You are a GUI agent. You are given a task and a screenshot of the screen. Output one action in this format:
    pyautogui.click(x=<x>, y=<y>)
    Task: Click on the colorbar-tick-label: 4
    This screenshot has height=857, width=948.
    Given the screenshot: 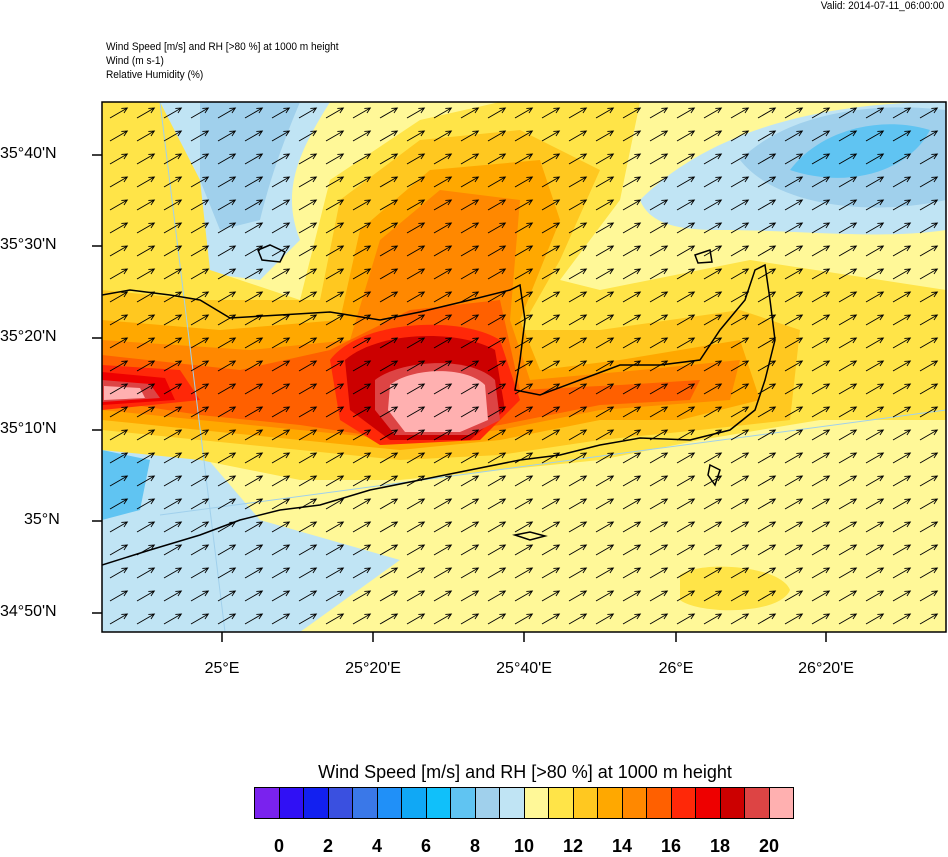 What is the action you would take?
    pyautogui.click(x=377, y=846)
    